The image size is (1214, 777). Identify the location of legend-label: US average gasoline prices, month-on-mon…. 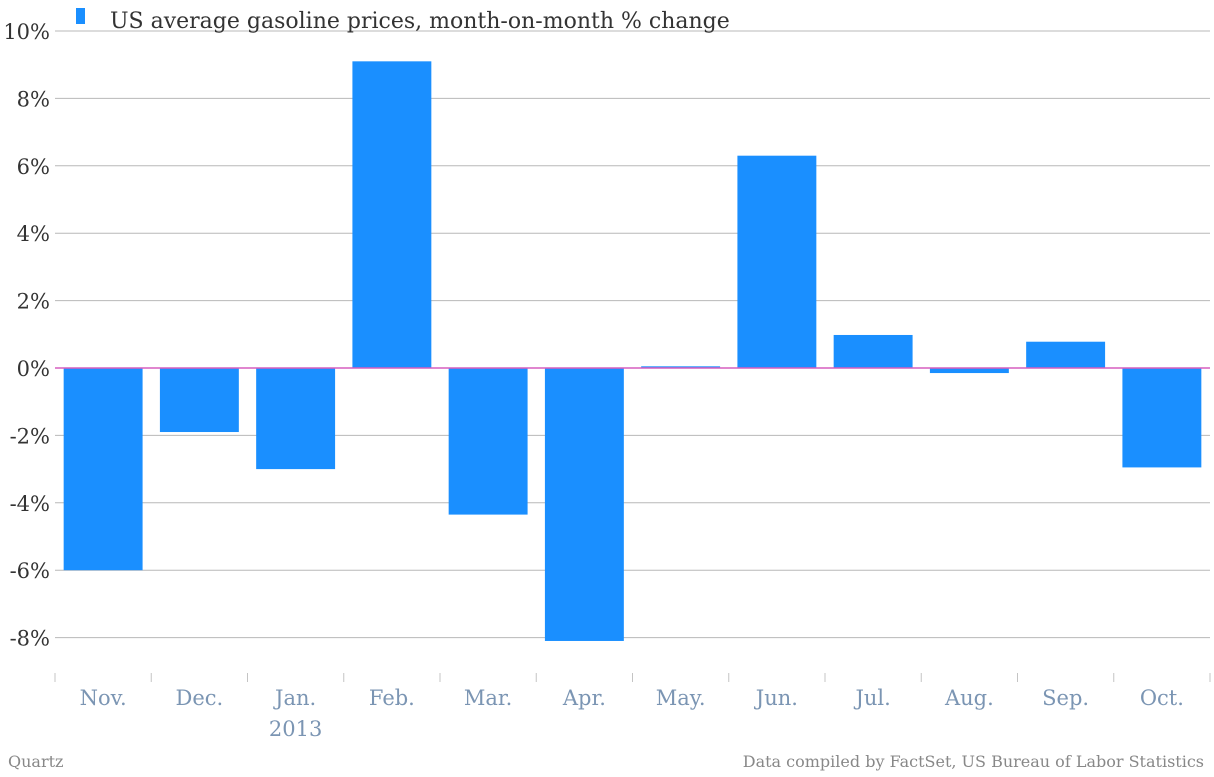
(420, 21).